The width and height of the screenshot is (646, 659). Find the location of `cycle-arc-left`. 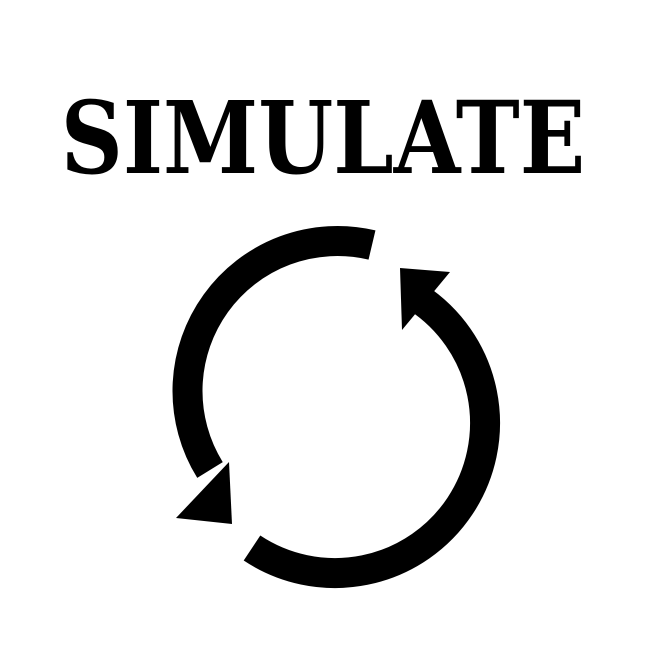

cycle-arc-left is located at coordinates (274, 352).